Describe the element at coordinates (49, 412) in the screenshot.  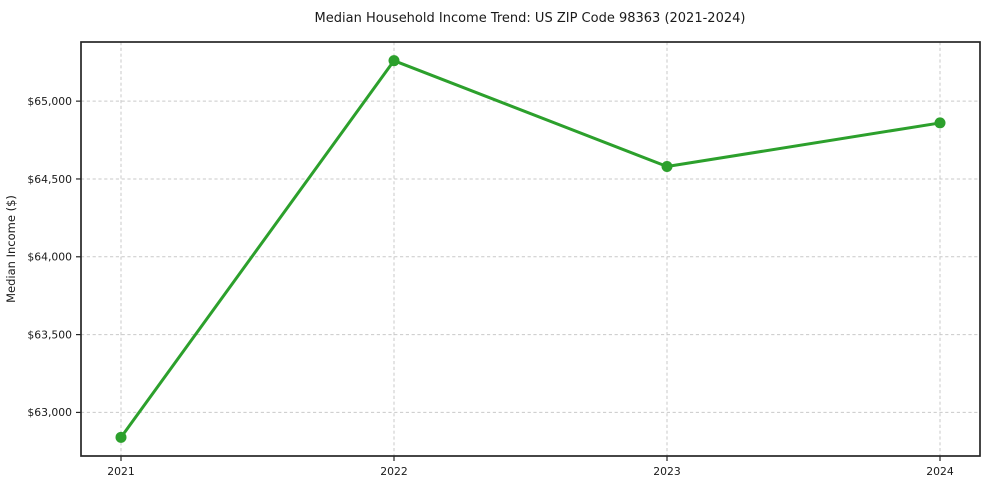
I see `y-tick-label: $63,000` at that location.